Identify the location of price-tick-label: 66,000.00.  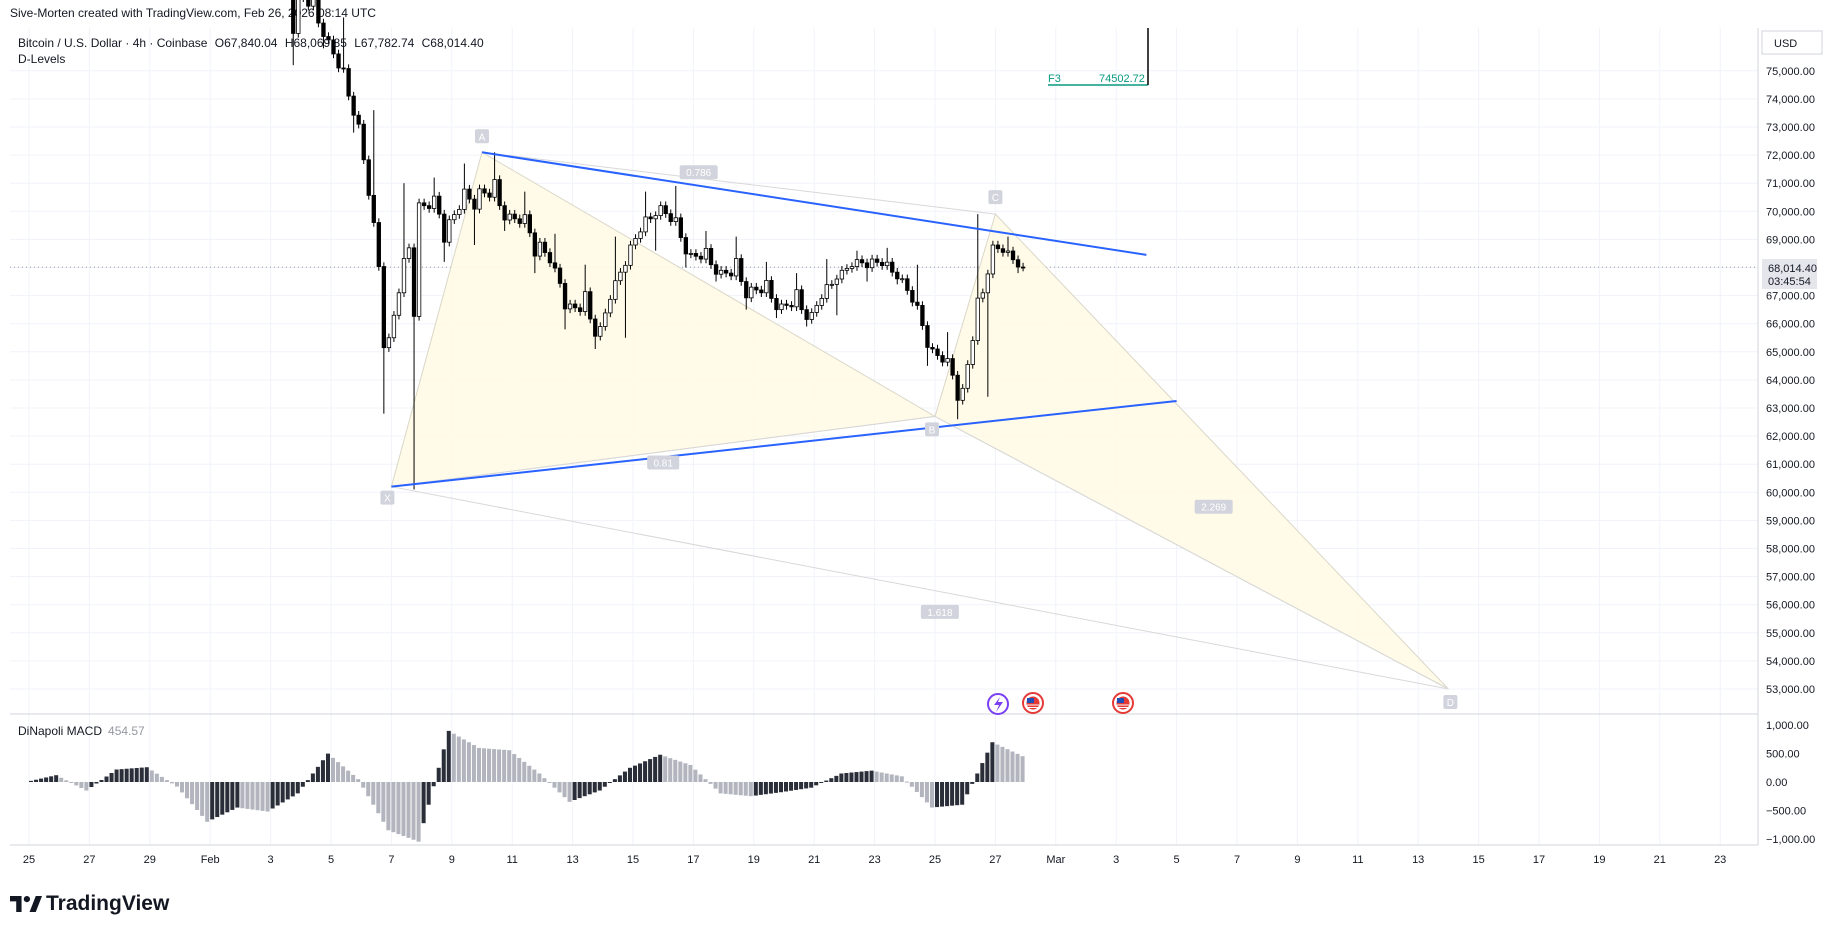
(1790, 325).